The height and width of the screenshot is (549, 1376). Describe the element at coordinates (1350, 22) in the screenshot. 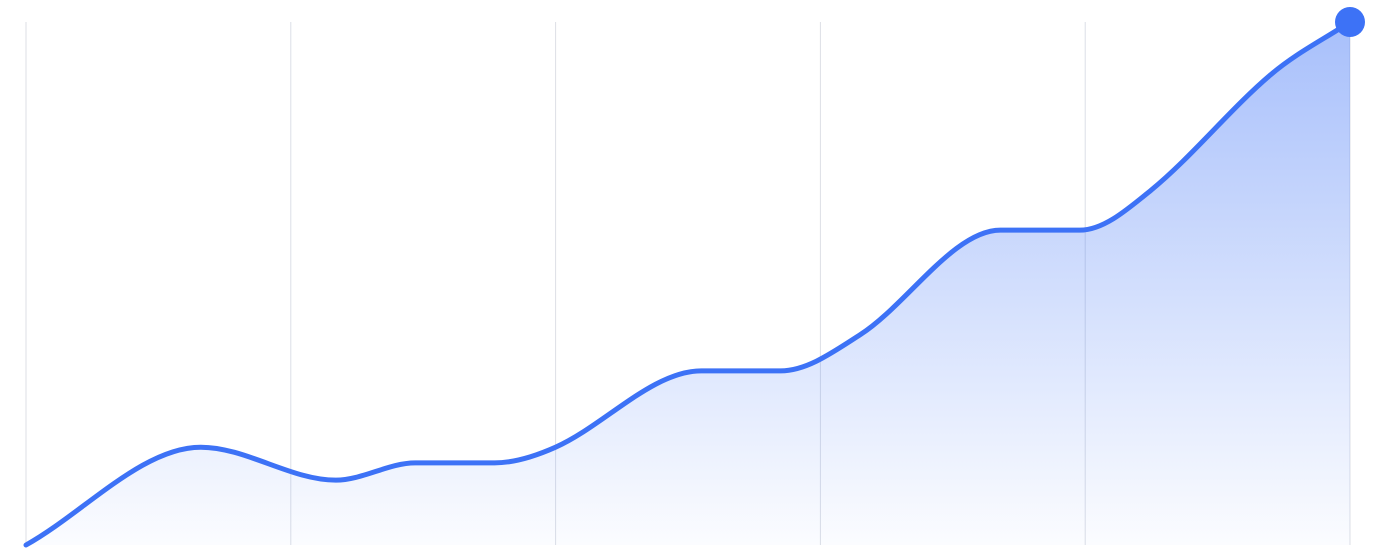

I see `end-point` at that location.